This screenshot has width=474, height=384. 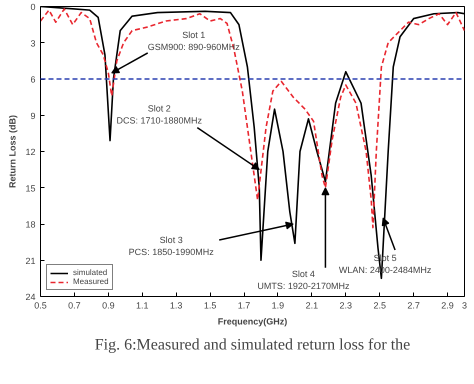 I want to click on x-tick-label: 1.1, so click(x=142, y=305).